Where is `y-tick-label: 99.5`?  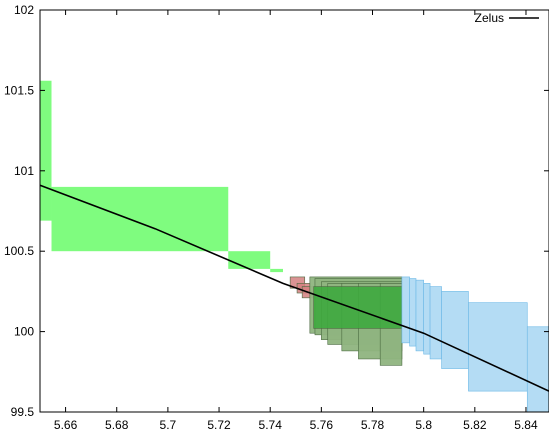
y-tick-label: 99.5 is located at coordinates (23, 412).